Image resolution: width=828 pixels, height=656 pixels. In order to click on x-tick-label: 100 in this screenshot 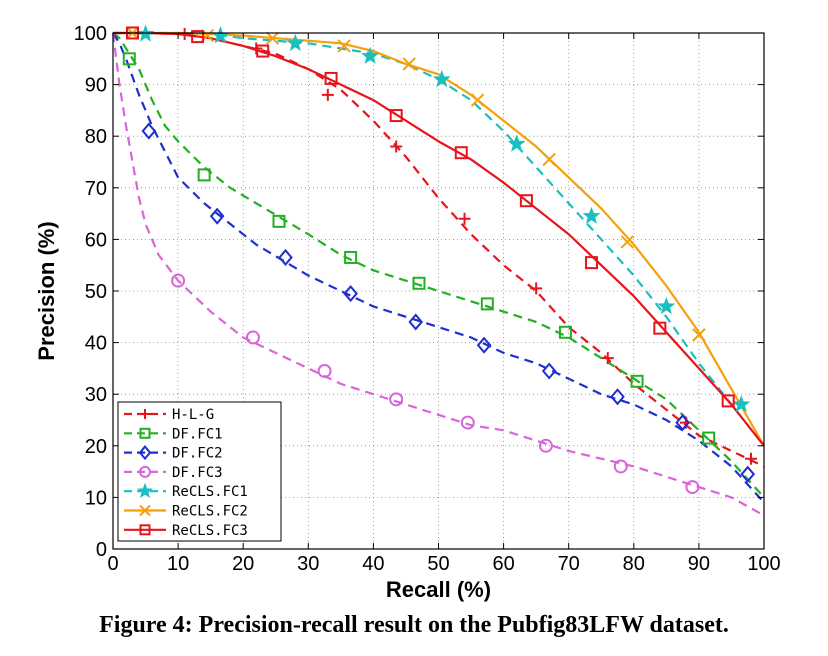, I will do `click(763, 564)`.